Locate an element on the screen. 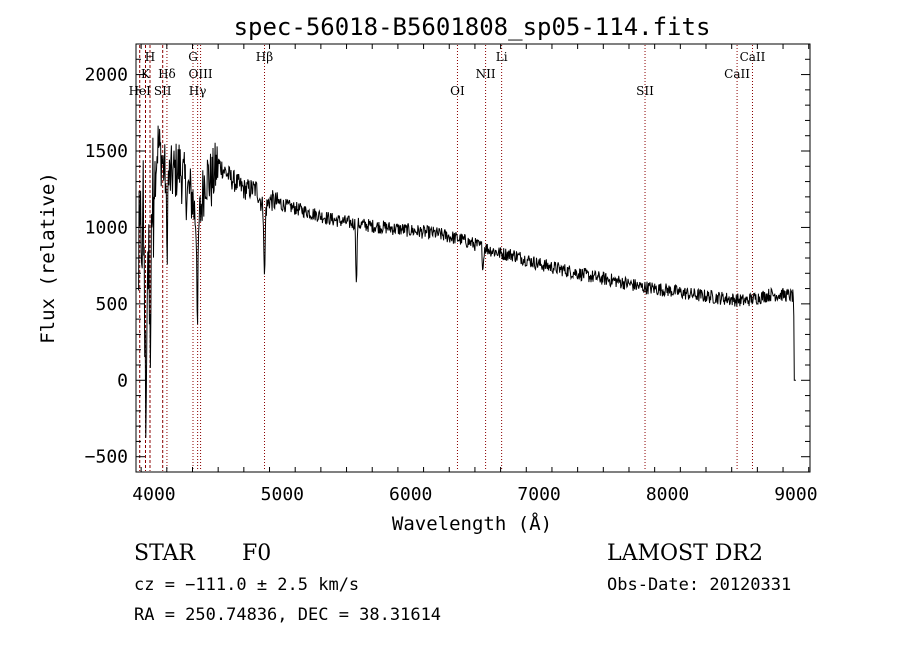  line-marker-label: OIII is located at coordinates (201, 74).